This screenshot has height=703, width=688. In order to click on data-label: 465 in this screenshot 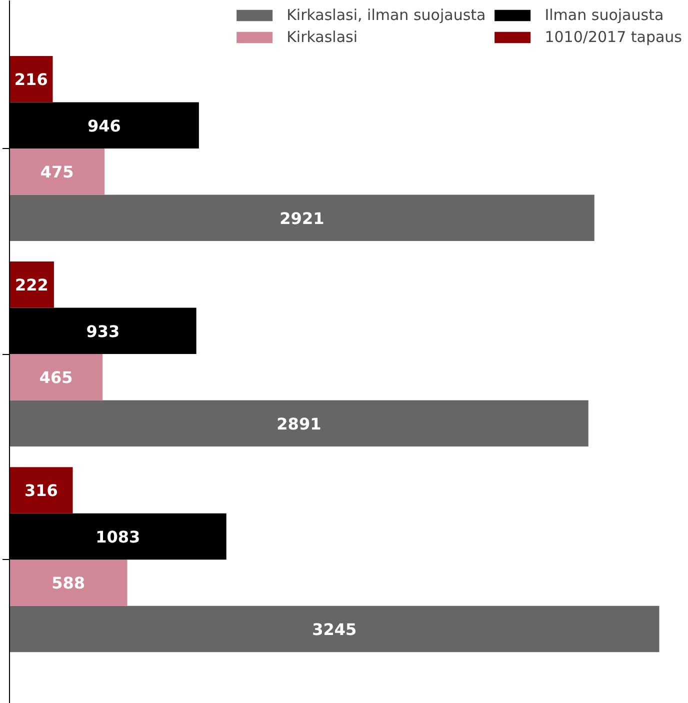, I will do `click(56, 378)`.